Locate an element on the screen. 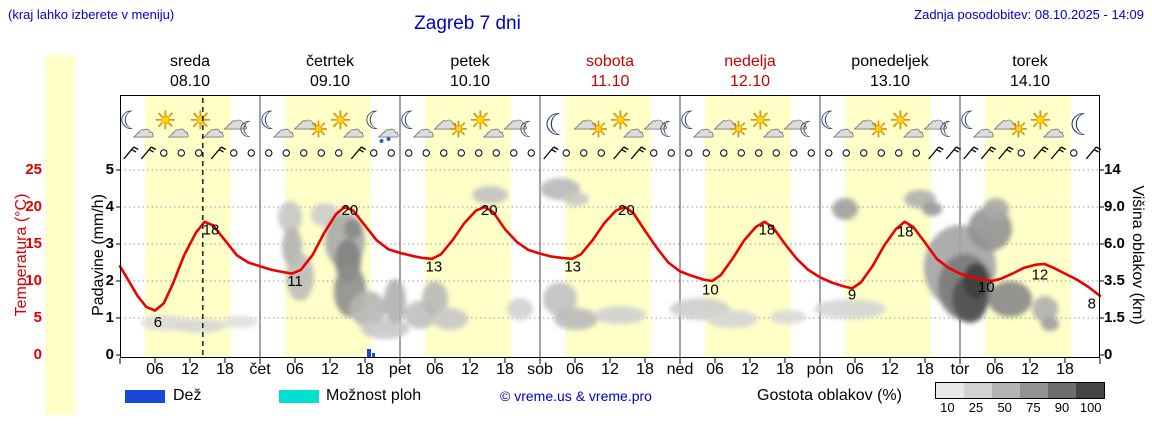  day-header-nedelja: nedelja 12.10 is located at coordinates (750, 72).